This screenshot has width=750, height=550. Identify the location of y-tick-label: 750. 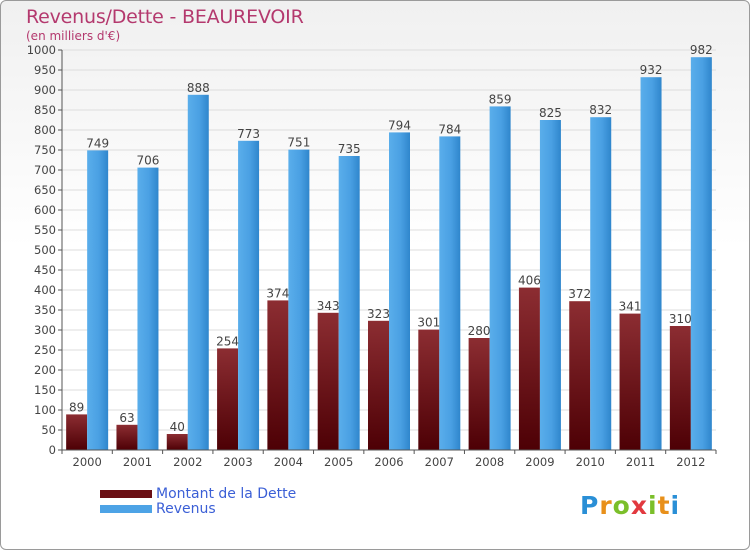
(45, 150).